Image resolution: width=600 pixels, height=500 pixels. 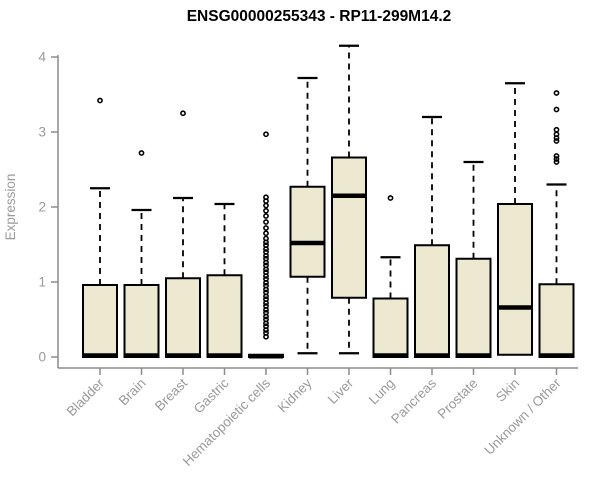 What do you see at coordinates (556, 224) in the screenshot?
I see `box-group-unknown-other` at bounding box center [556, 224].